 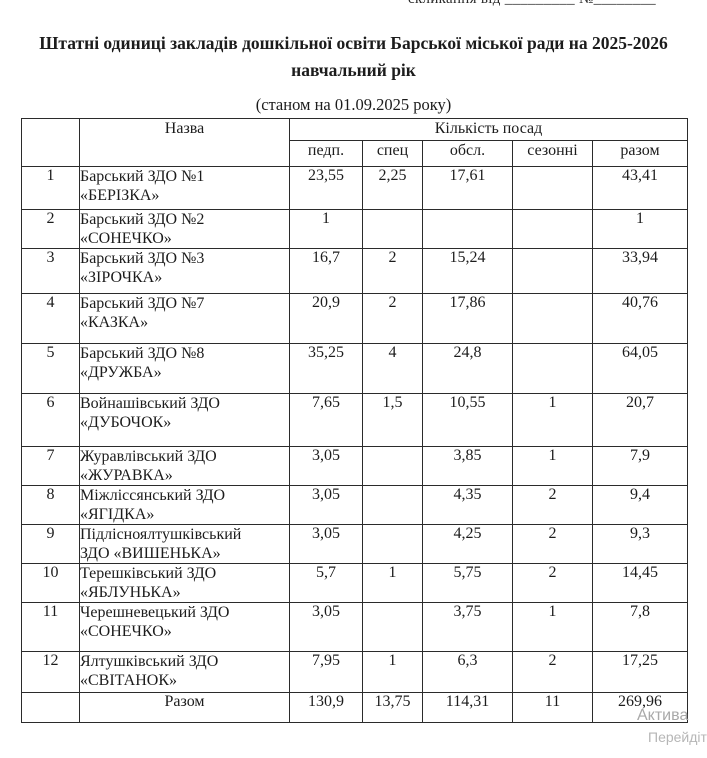 What do you see at coordinates (142, 303) in the screenshot?
I see `institution-name-line1: Барський ЗДО №7` at bounding box center [142, 303].